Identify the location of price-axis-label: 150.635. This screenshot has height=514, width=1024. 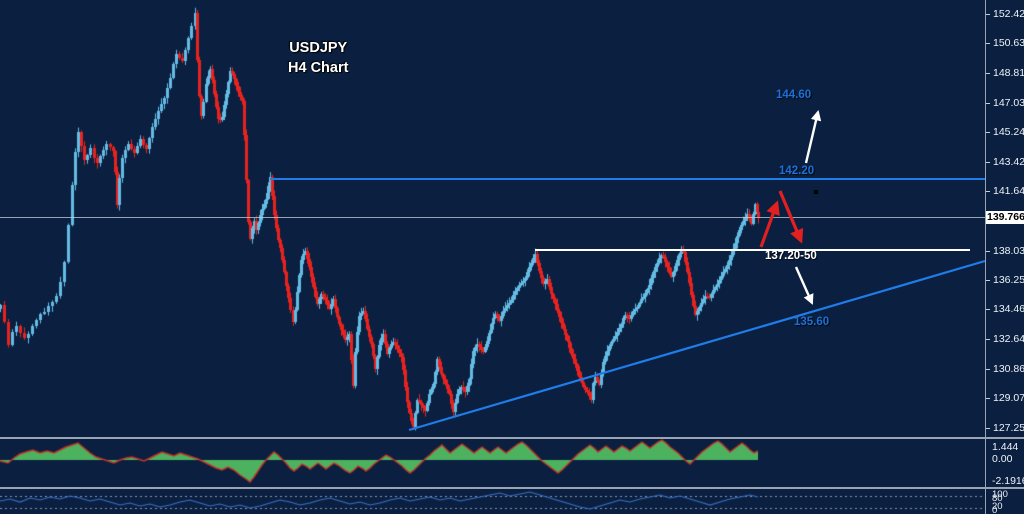
(1008, 43).